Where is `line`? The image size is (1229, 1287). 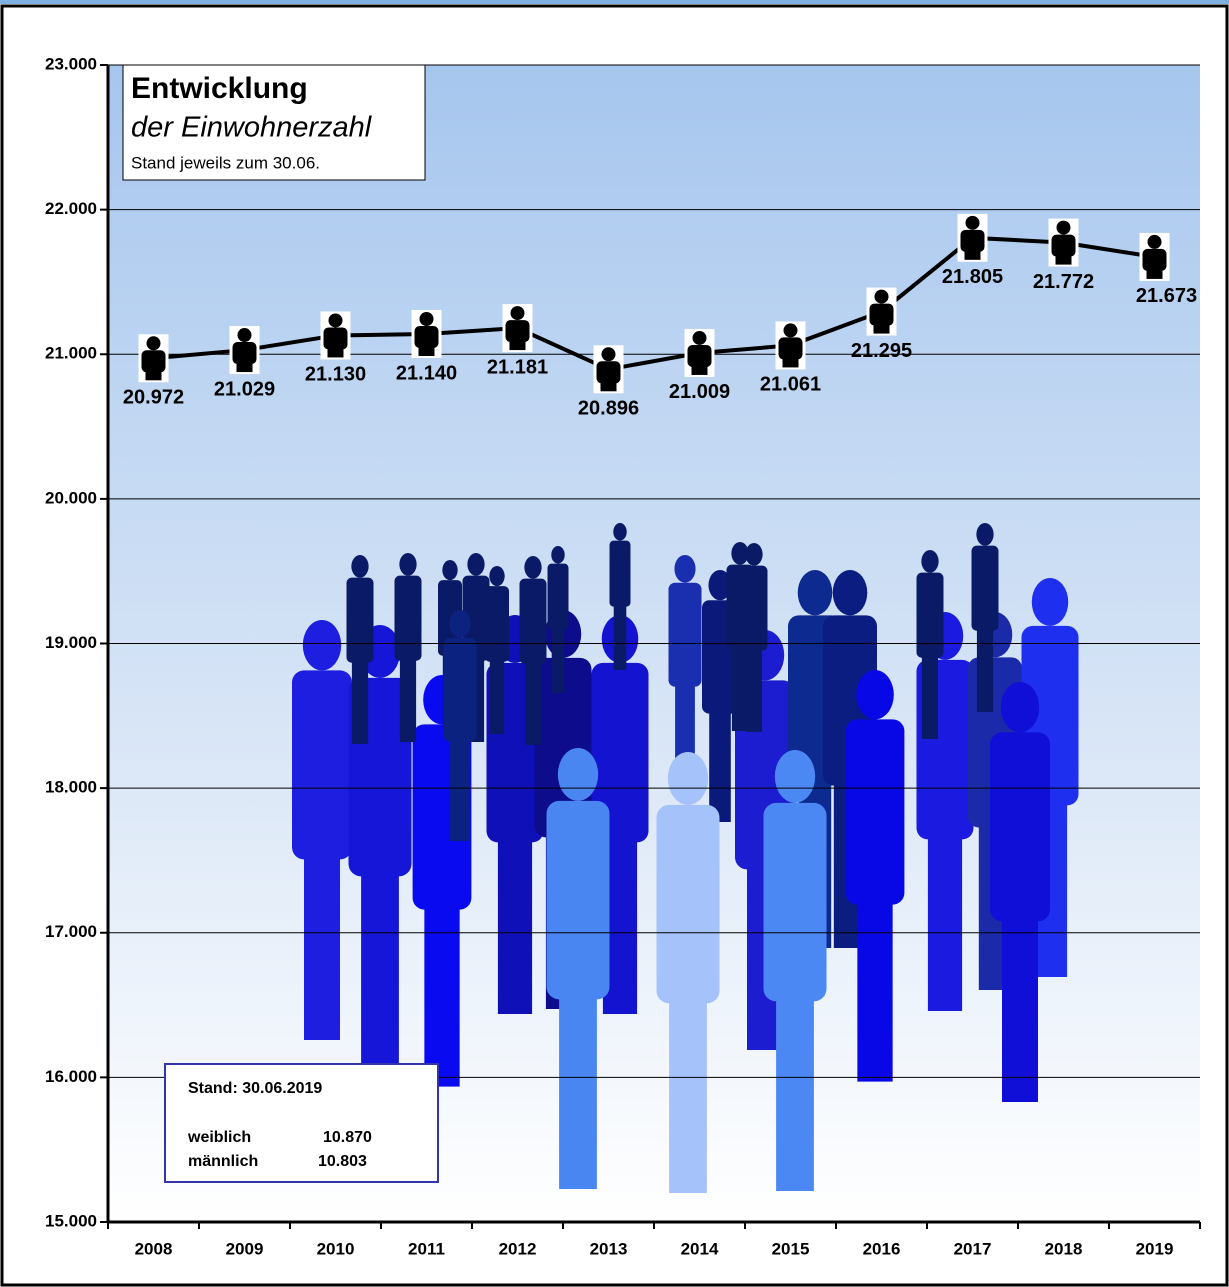
line is located at coordinates (654, 303).